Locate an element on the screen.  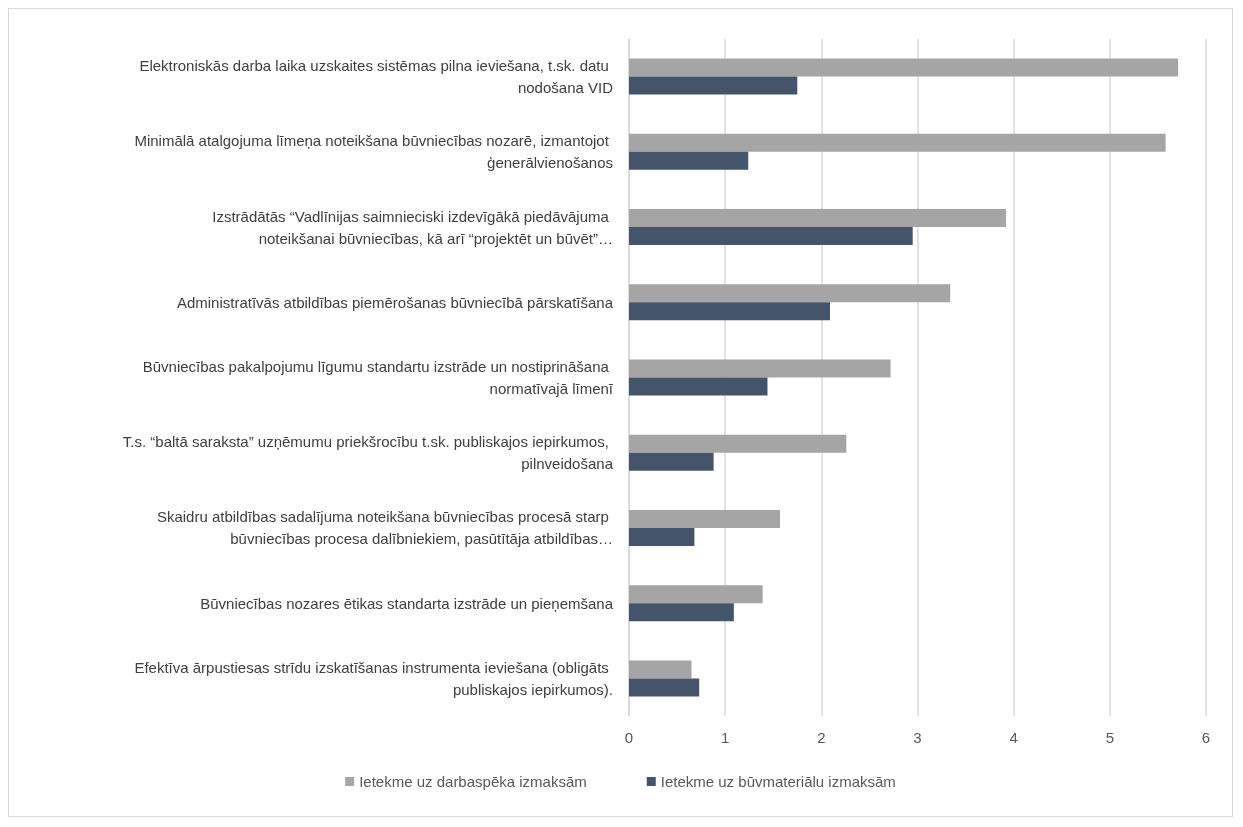
x-tick-label: 5 is located at coordinates (1110, 737).